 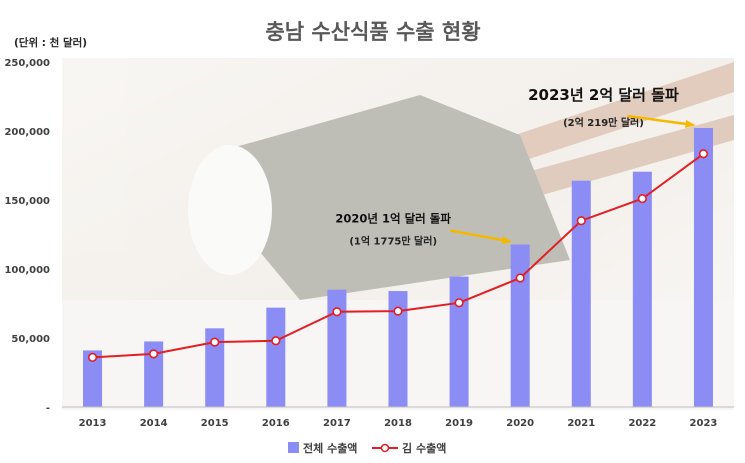 What do you see at coordinates (154, 354) in the screenshot?
I see `line-point-2014` at bounding box center [154, 354].